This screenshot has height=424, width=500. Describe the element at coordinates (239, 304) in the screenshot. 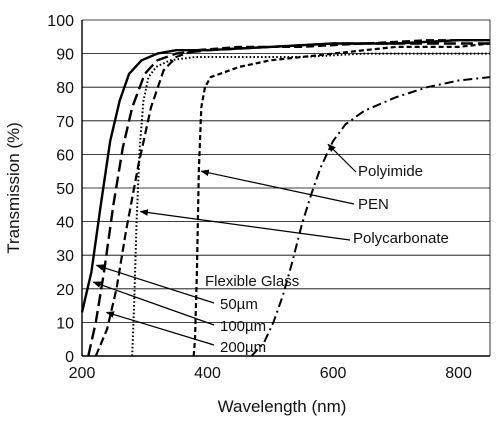

I see `annotation-label: 50µm` at that location.